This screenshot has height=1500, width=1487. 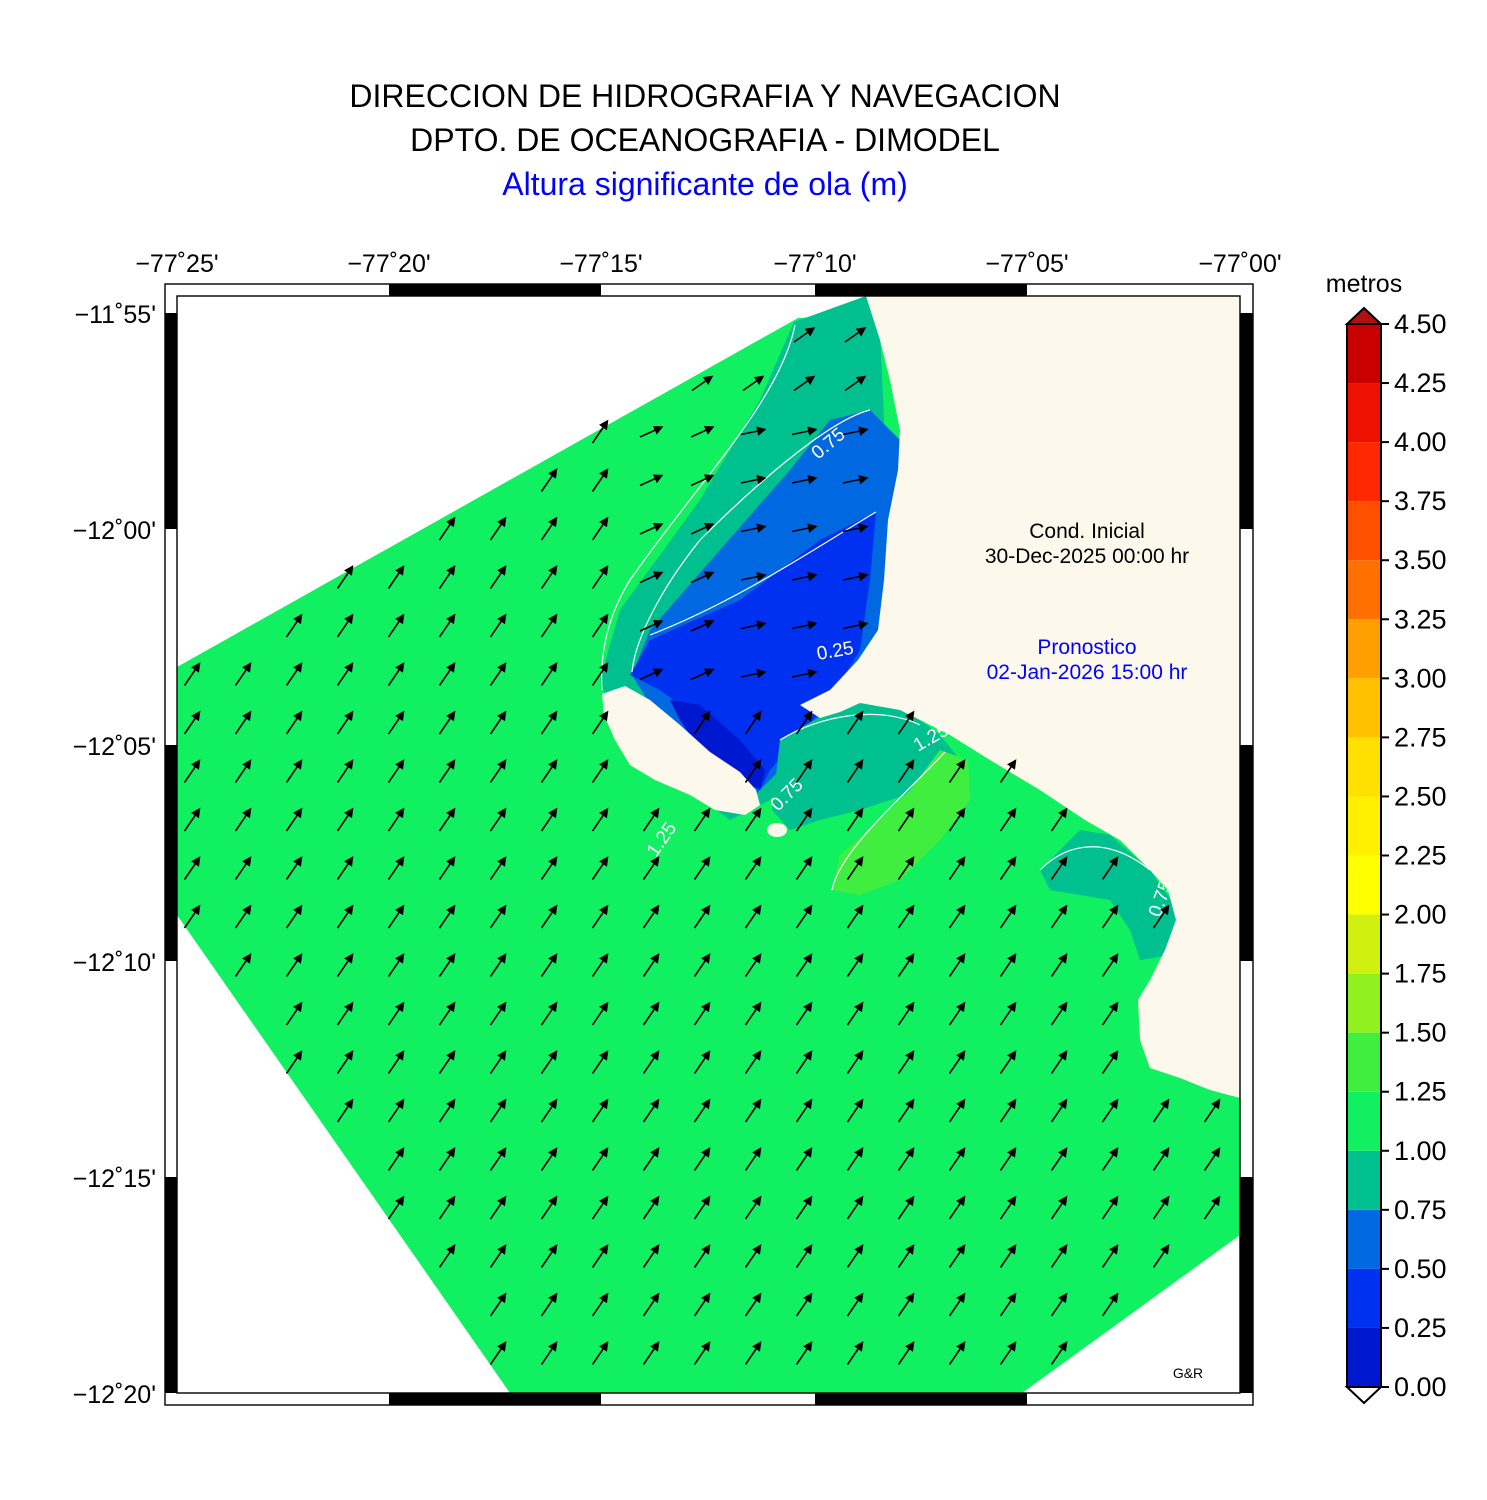 I want to click on wave-zone-high, so click(x=901, y=822).